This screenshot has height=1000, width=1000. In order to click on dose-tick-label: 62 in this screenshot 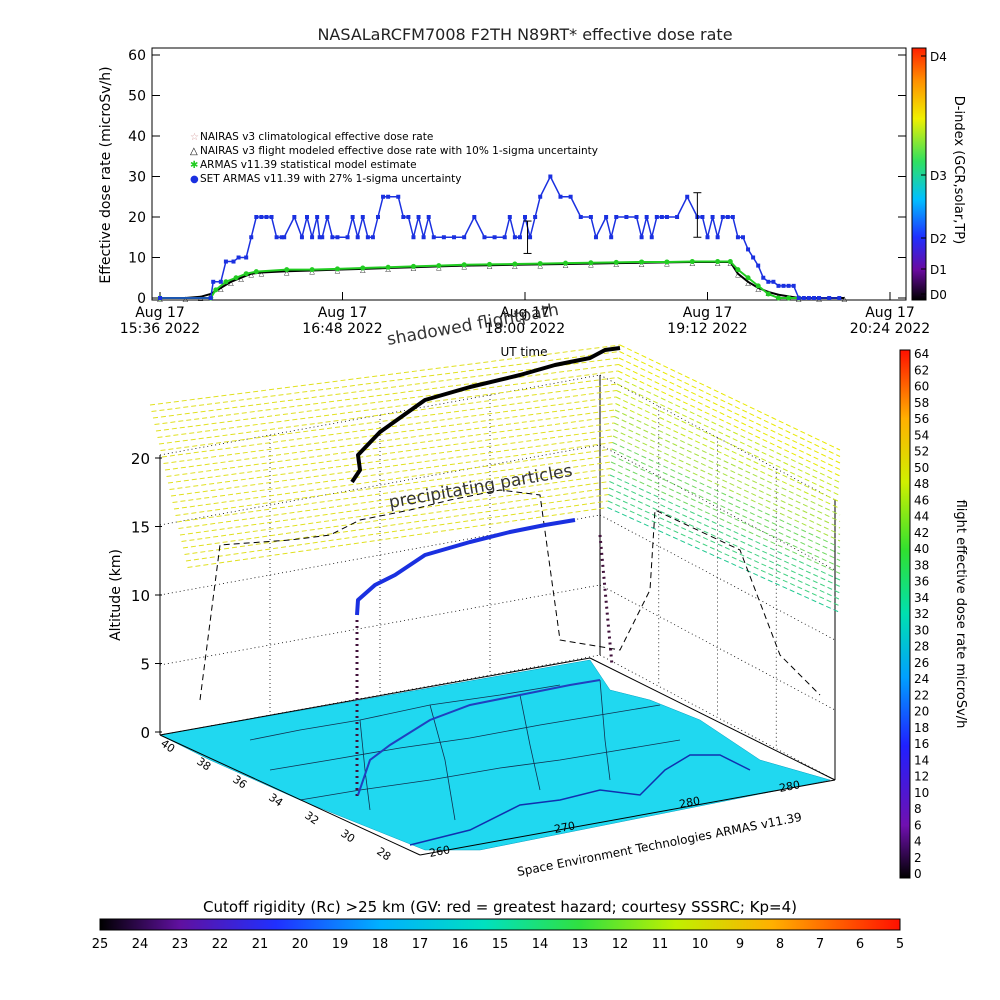, I will do `click(921, 370)`.